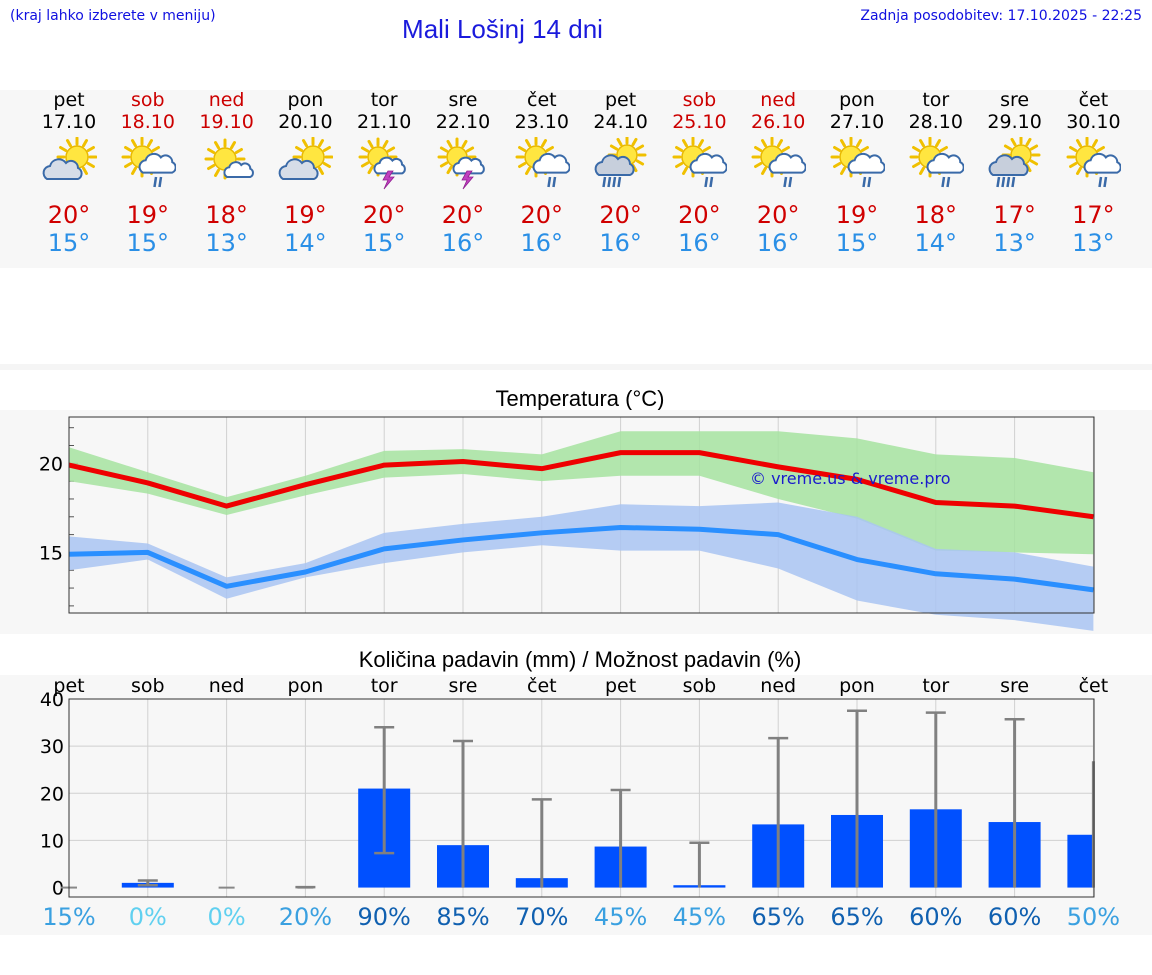 The image size is (1152, 975). Describe the element at coordinates (52, 747) in the screenshot. I see `y-tick-label: 30` at that location.